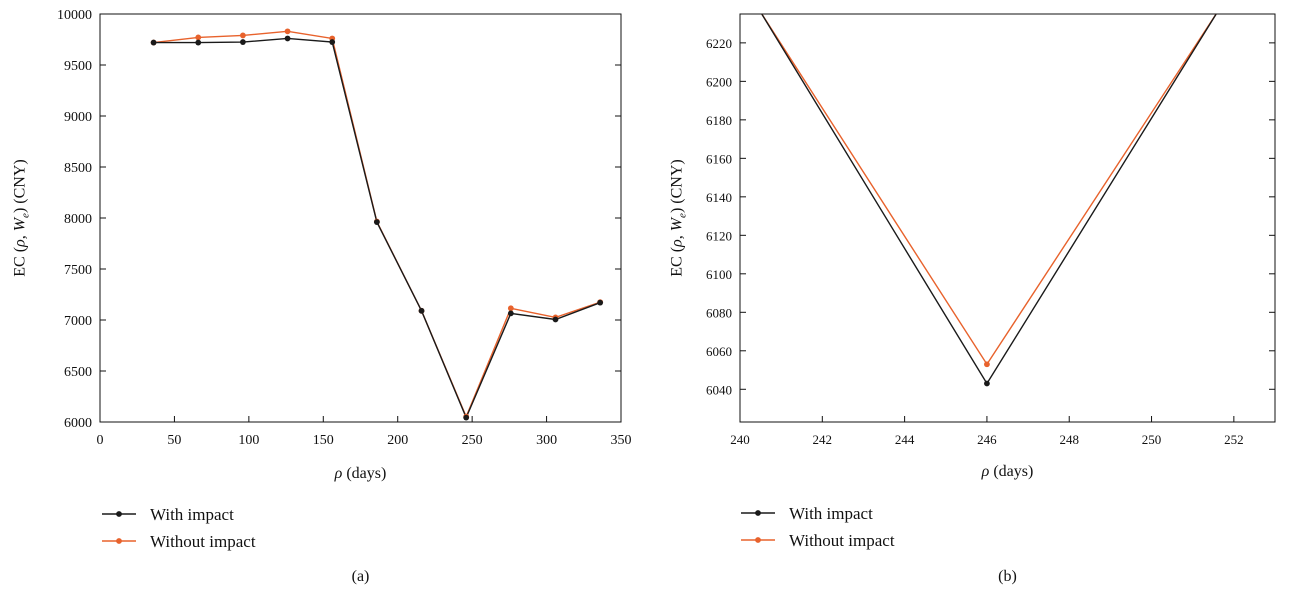 This screenshot has height=594, width=1293. Describe the element at coordinates (22, 217) in the screenshot. I see `y-axis-label-a: EC (ρ, We) (CNY)` at that location.